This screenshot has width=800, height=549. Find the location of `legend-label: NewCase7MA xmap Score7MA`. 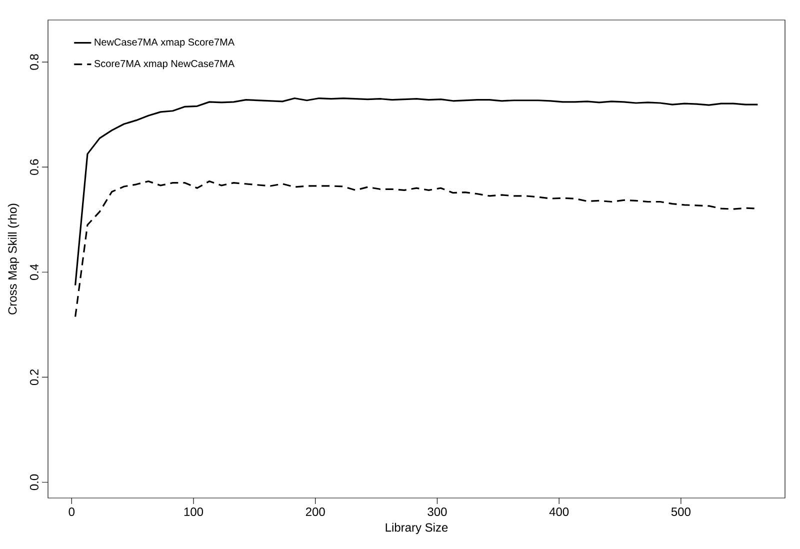

legend-label: NewCase7MA xmap Score7MA is located at coordinates (164, 43).